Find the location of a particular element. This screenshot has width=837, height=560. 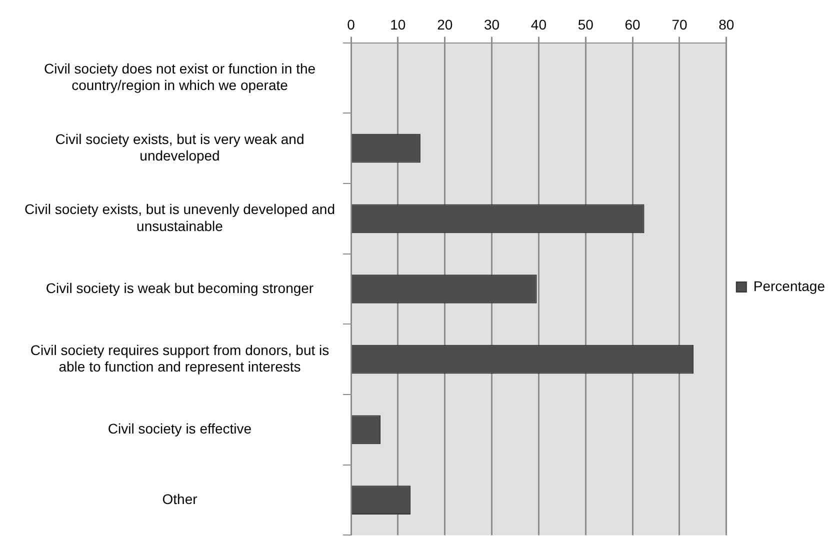

y-tick-label: Civil society is effective is located at coordinates (180, 428).